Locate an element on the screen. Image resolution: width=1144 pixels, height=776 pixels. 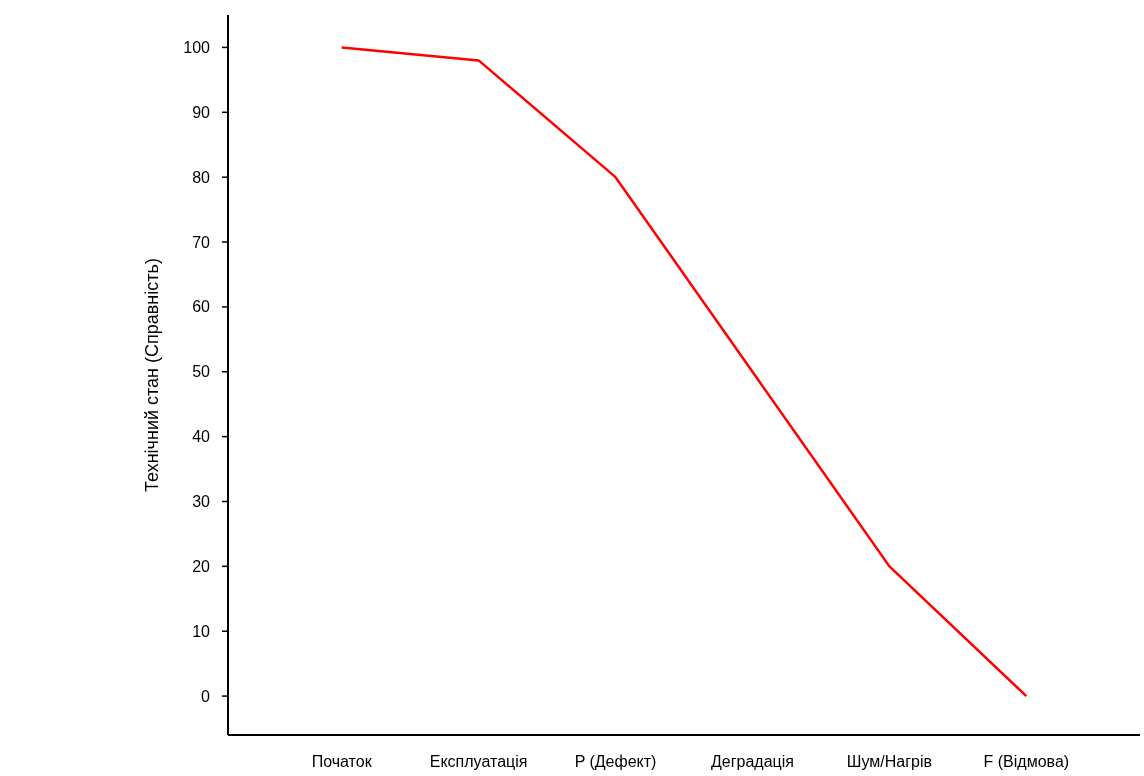
y-tick-label: 90 is located at coordinates (201, 112).